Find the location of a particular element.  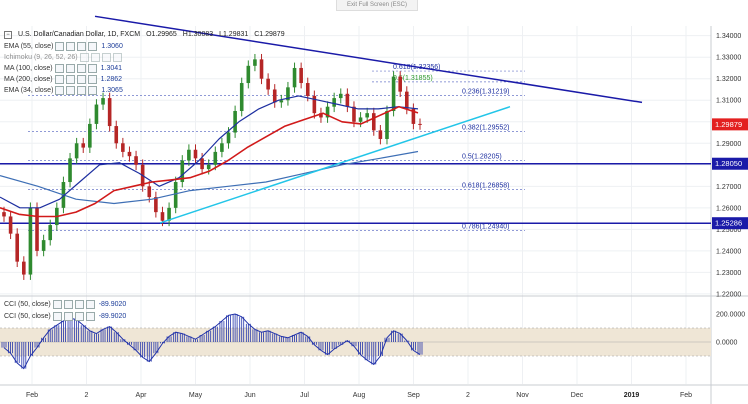

fib-label: 0.786(1.24940) is located at coordinates (485, 227).